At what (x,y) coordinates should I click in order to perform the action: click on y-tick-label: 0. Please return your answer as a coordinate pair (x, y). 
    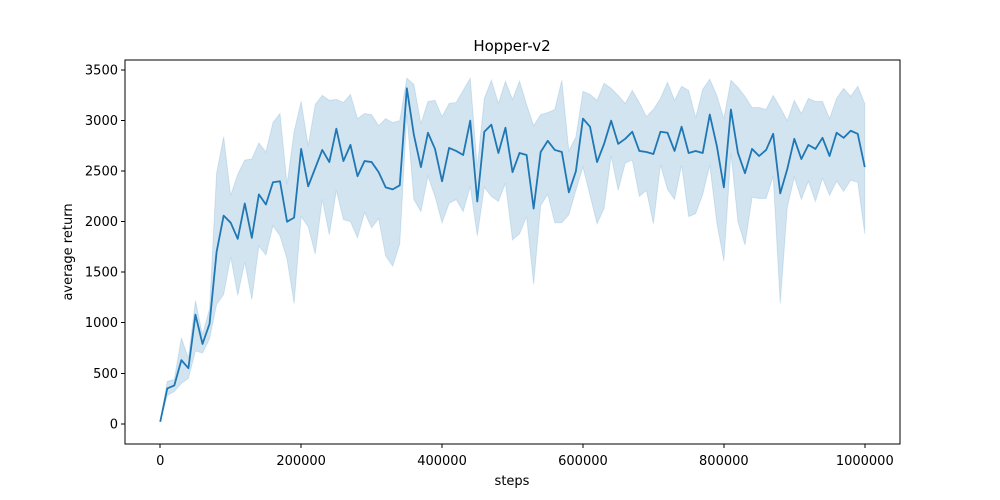
    Looking at the image, I should click on (114, 424).